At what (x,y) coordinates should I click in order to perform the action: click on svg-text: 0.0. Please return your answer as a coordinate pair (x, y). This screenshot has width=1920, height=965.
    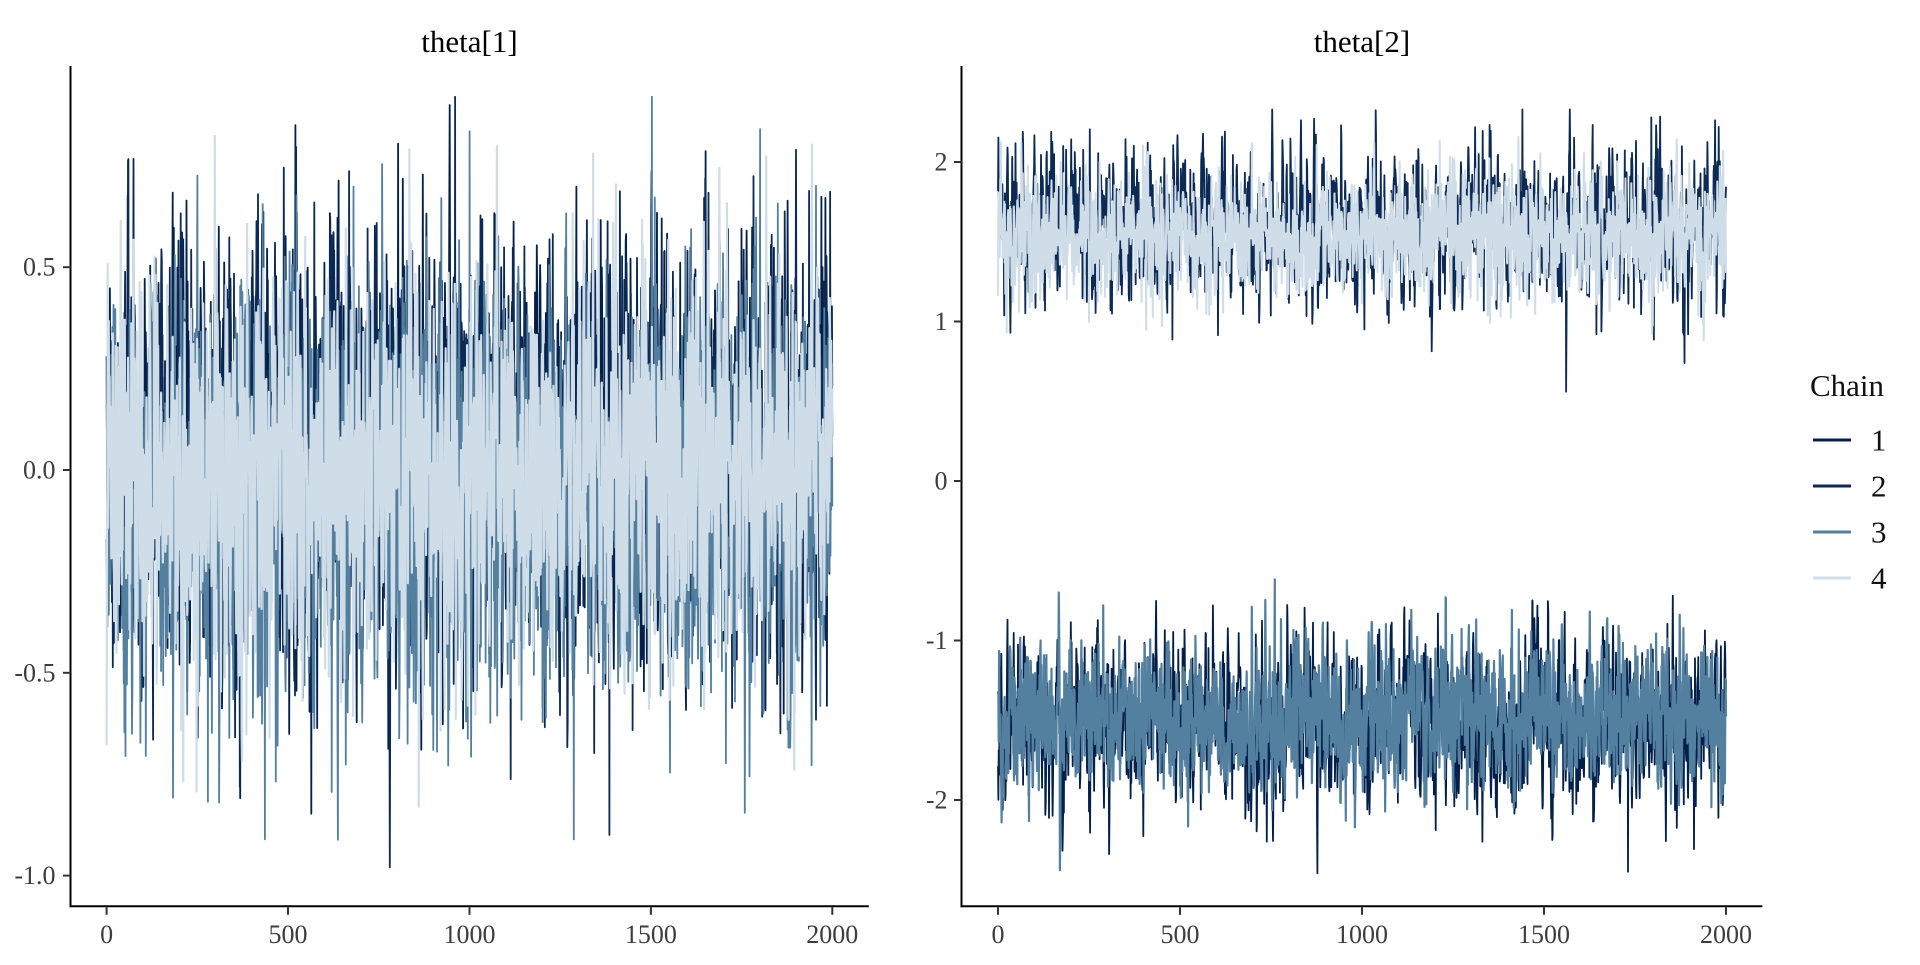
    Looking at the image, I should click on (39, 470).